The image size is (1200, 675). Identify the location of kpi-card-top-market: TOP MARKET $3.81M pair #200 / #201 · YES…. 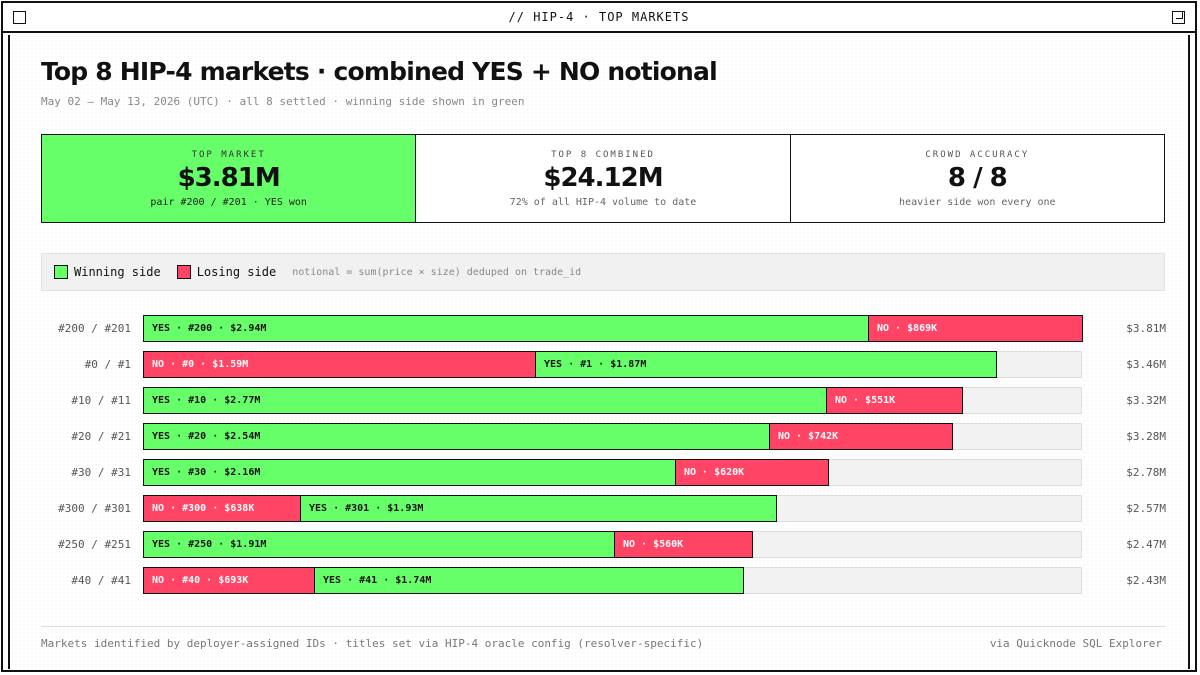
(229, 178).